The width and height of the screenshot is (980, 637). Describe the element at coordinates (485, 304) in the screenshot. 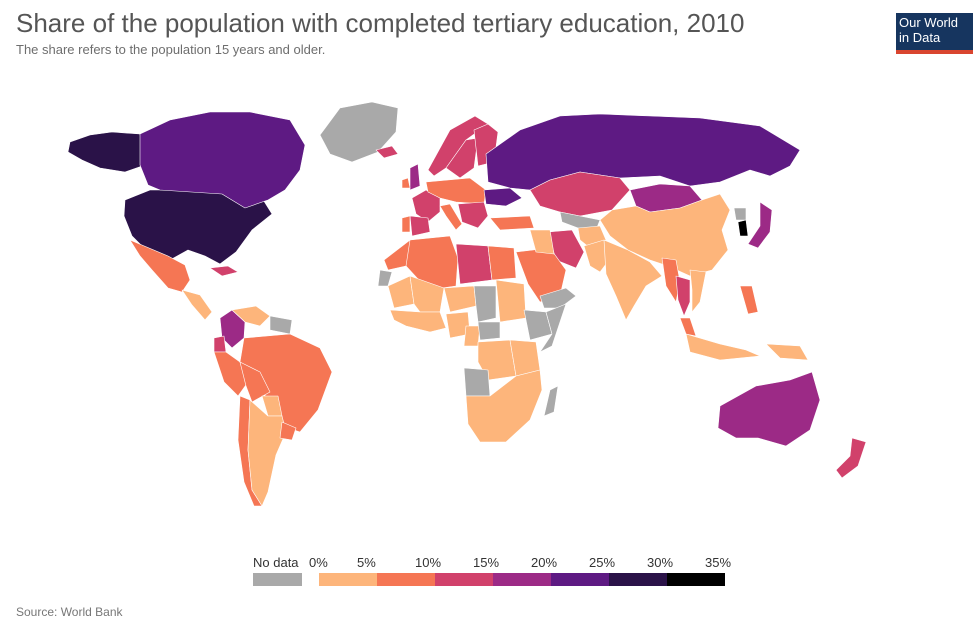

I see `country-chad` at that location.